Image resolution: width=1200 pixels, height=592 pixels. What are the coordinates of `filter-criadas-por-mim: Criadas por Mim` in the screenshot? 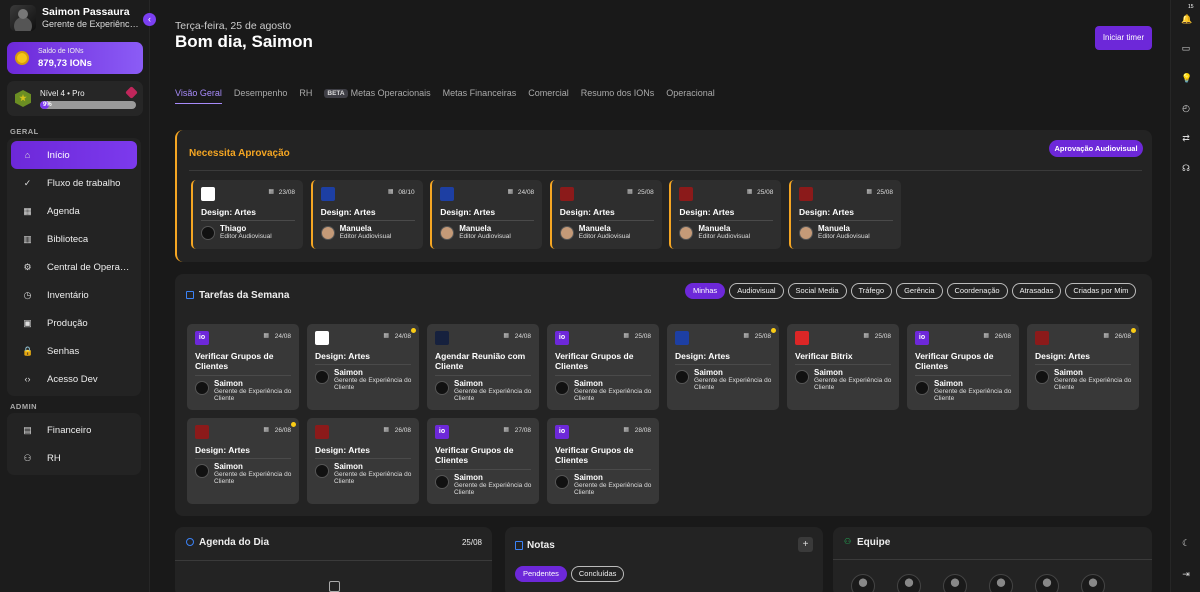 It's located at (1101, 291).